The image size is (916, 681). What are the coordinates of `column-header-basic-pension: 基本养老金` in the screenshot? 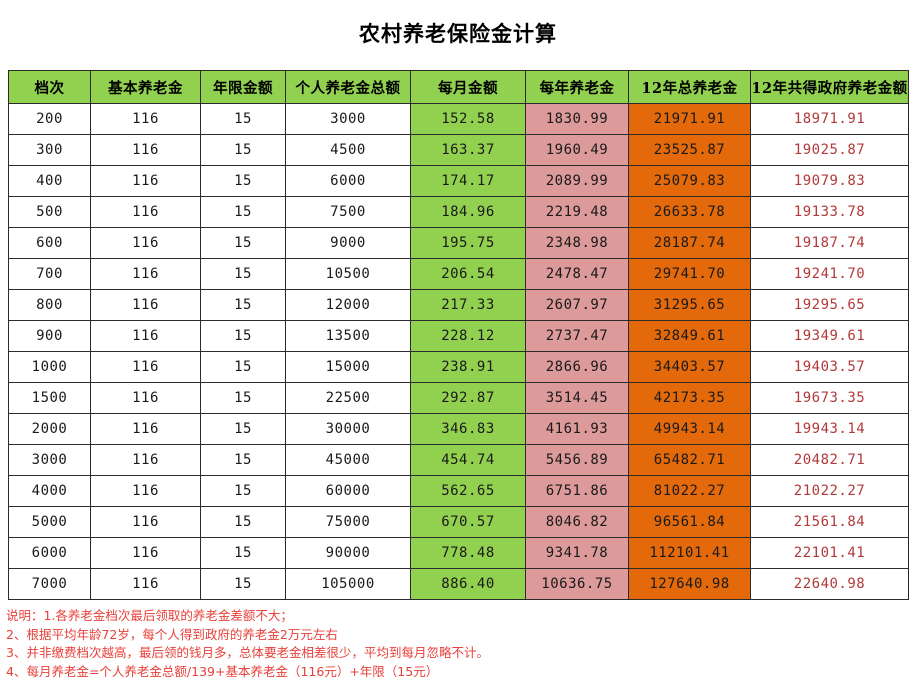 It's located at (146, 87).